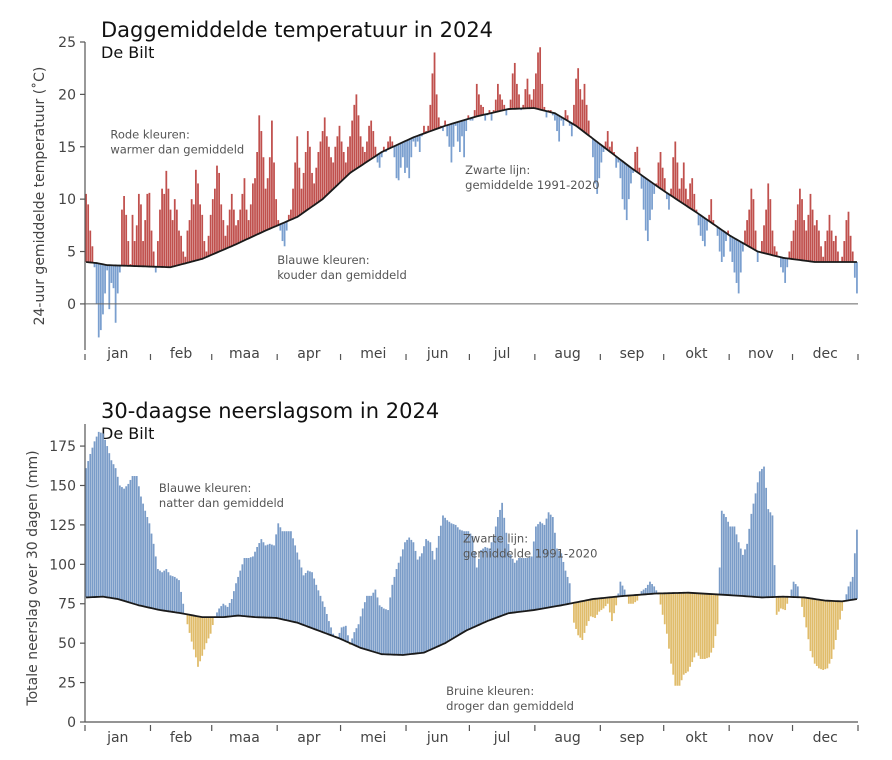  I want to click on precipitation-y-axis-label: Totale neerslag over 30 dagen (mm), so click(33, 578).